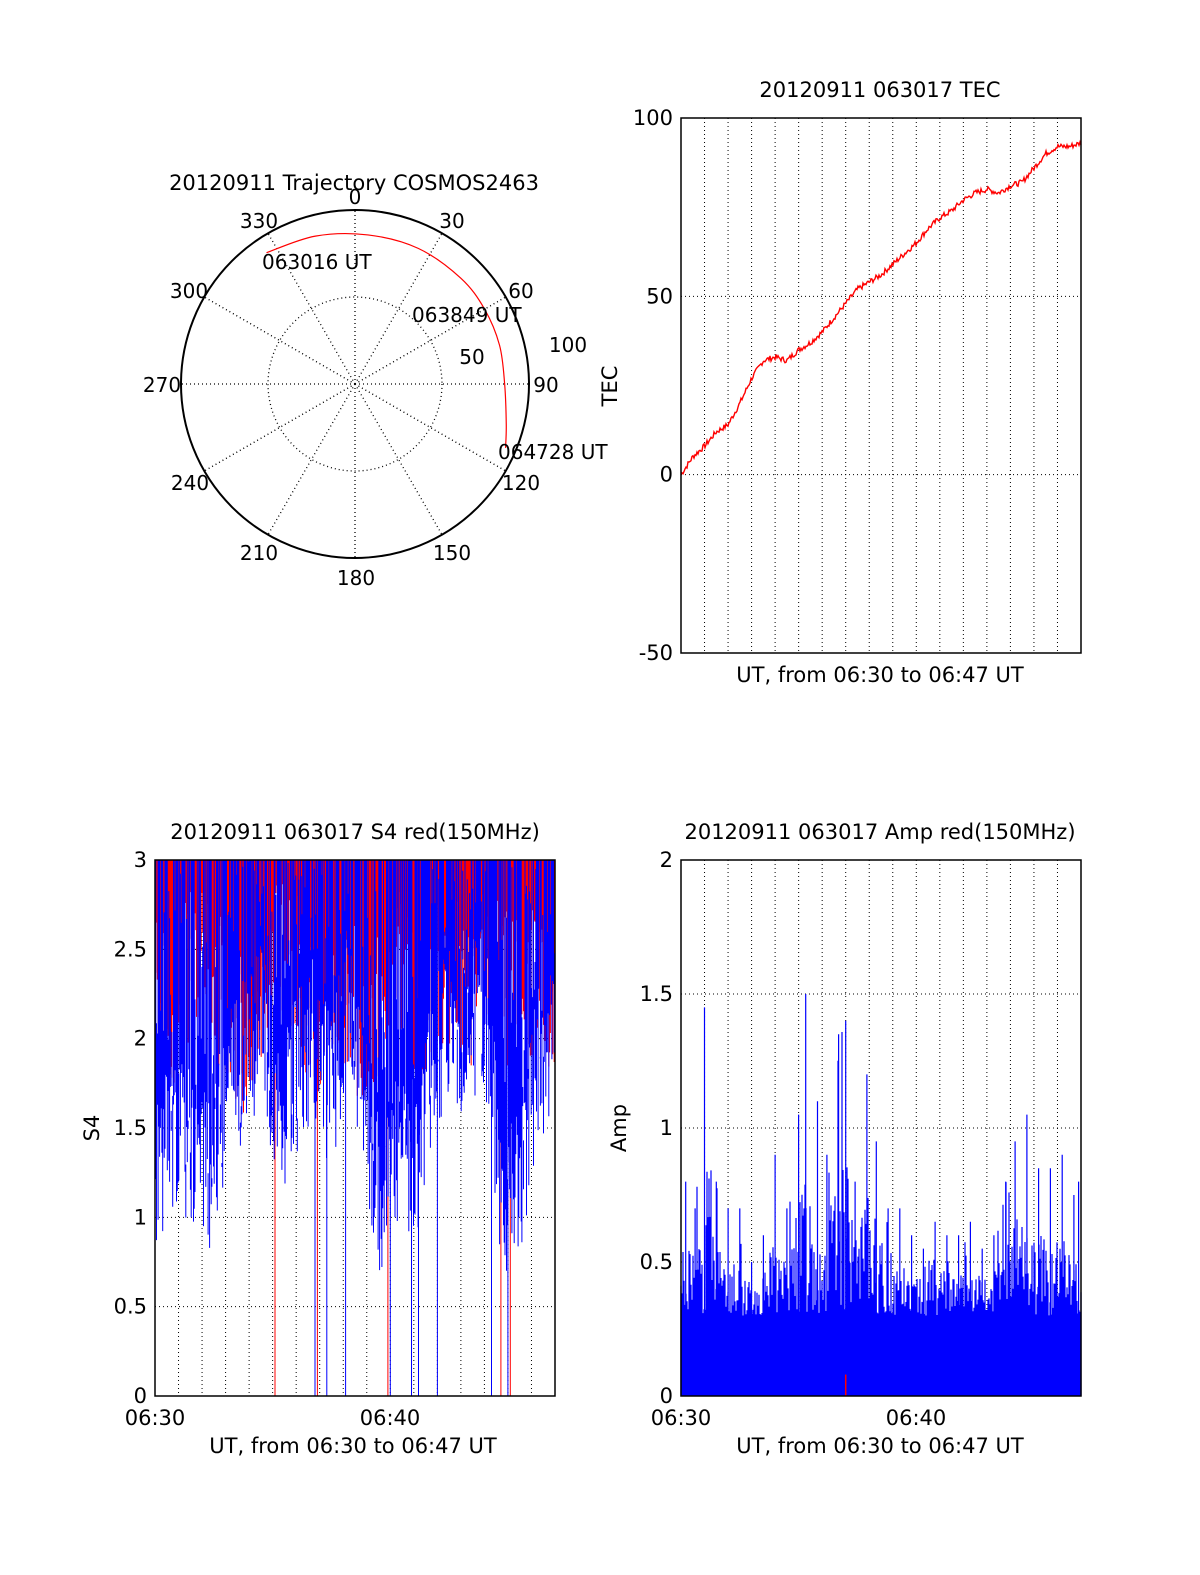 The height and width of the screenshot is (1575, 1200). I want to click on tec-plot-frame, so click(881, 385).